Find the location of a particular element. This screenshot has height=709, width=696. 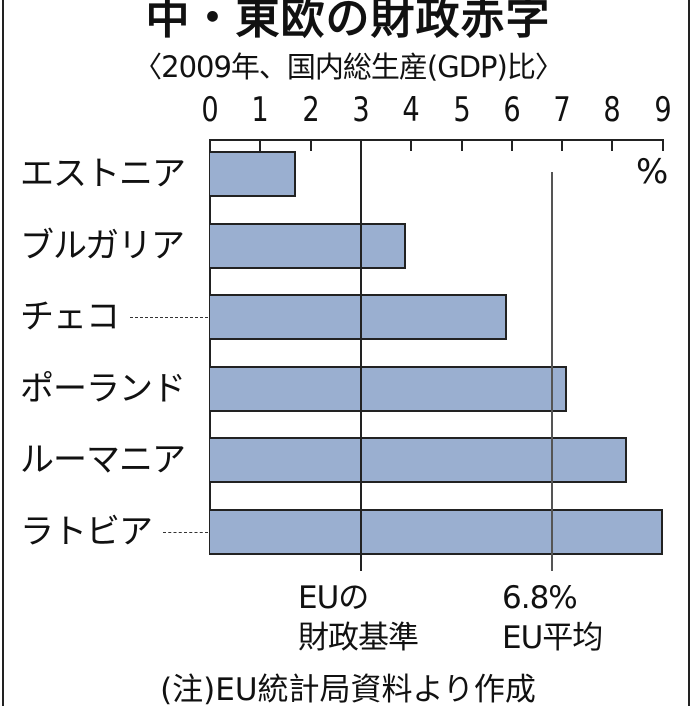

x-tick-label: 2 is located at coordinates (310, 110).